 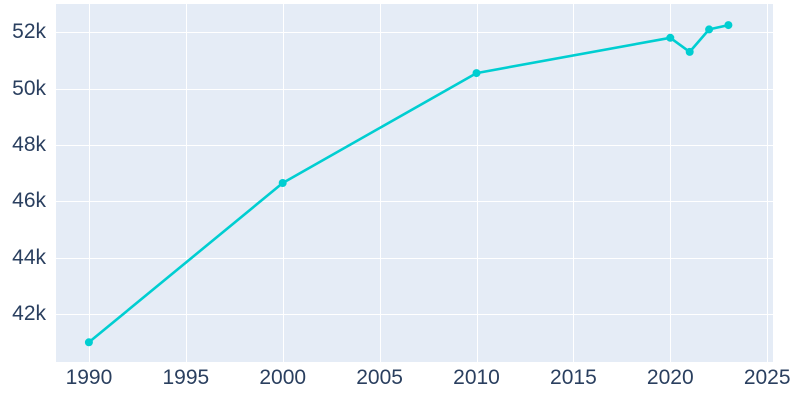 I want to click on y-tick-label: 42k, so click(x=29, y=314).